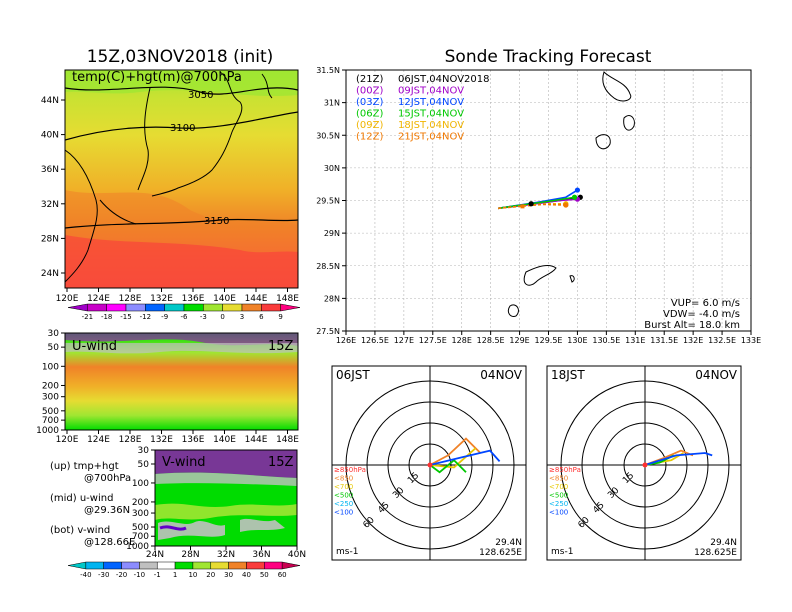 Image resolution: width=792 pixels, height=612 pixels. Describe the element at coordinates (200, 95) in the screenshot. I see `contour-label-3050: 3050` at that location.